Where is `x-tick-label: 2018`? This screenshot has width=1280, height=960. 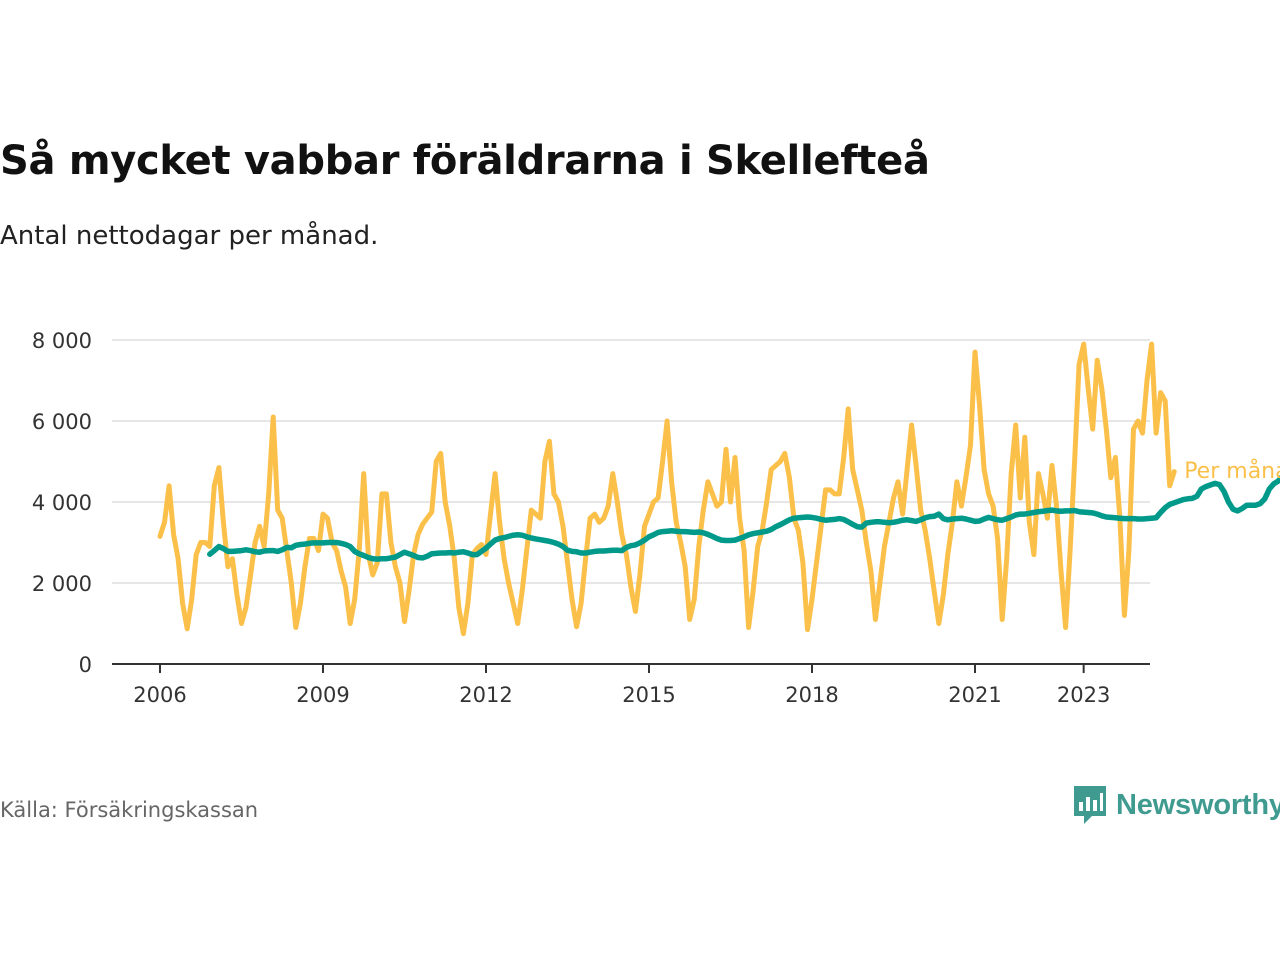 x-tick-label: 2018 is located at coordinates (811, 695).